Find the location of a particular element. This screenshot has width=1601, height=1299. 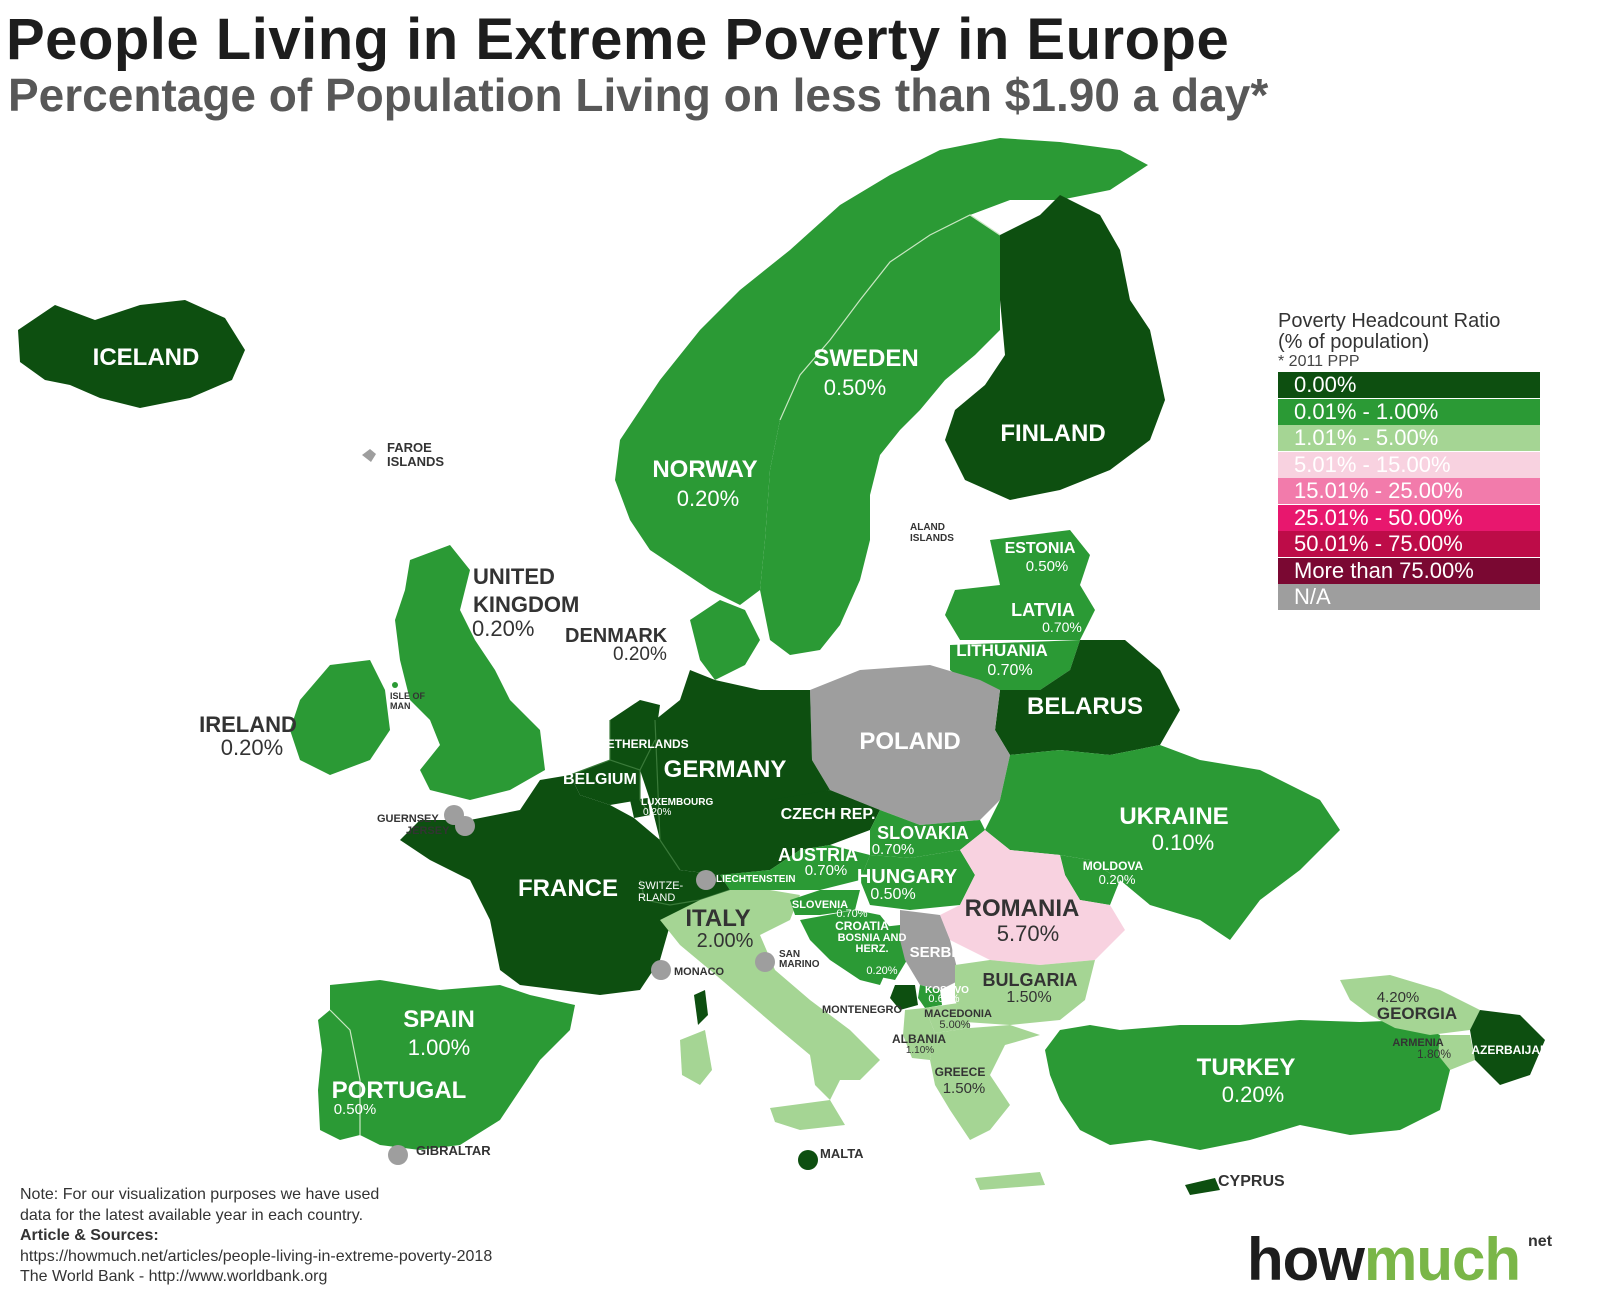

legend-row: 5.01% - 15.00% is located at coordinates (1409, 464).